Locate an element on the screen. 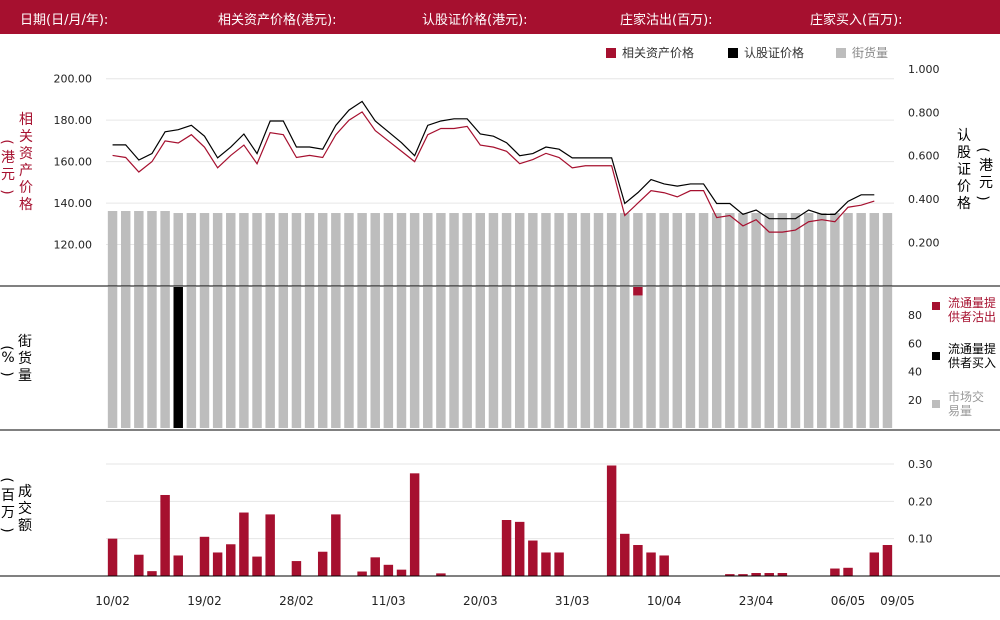  outstanding-tick: 20 is located at coordinates (915, 400).